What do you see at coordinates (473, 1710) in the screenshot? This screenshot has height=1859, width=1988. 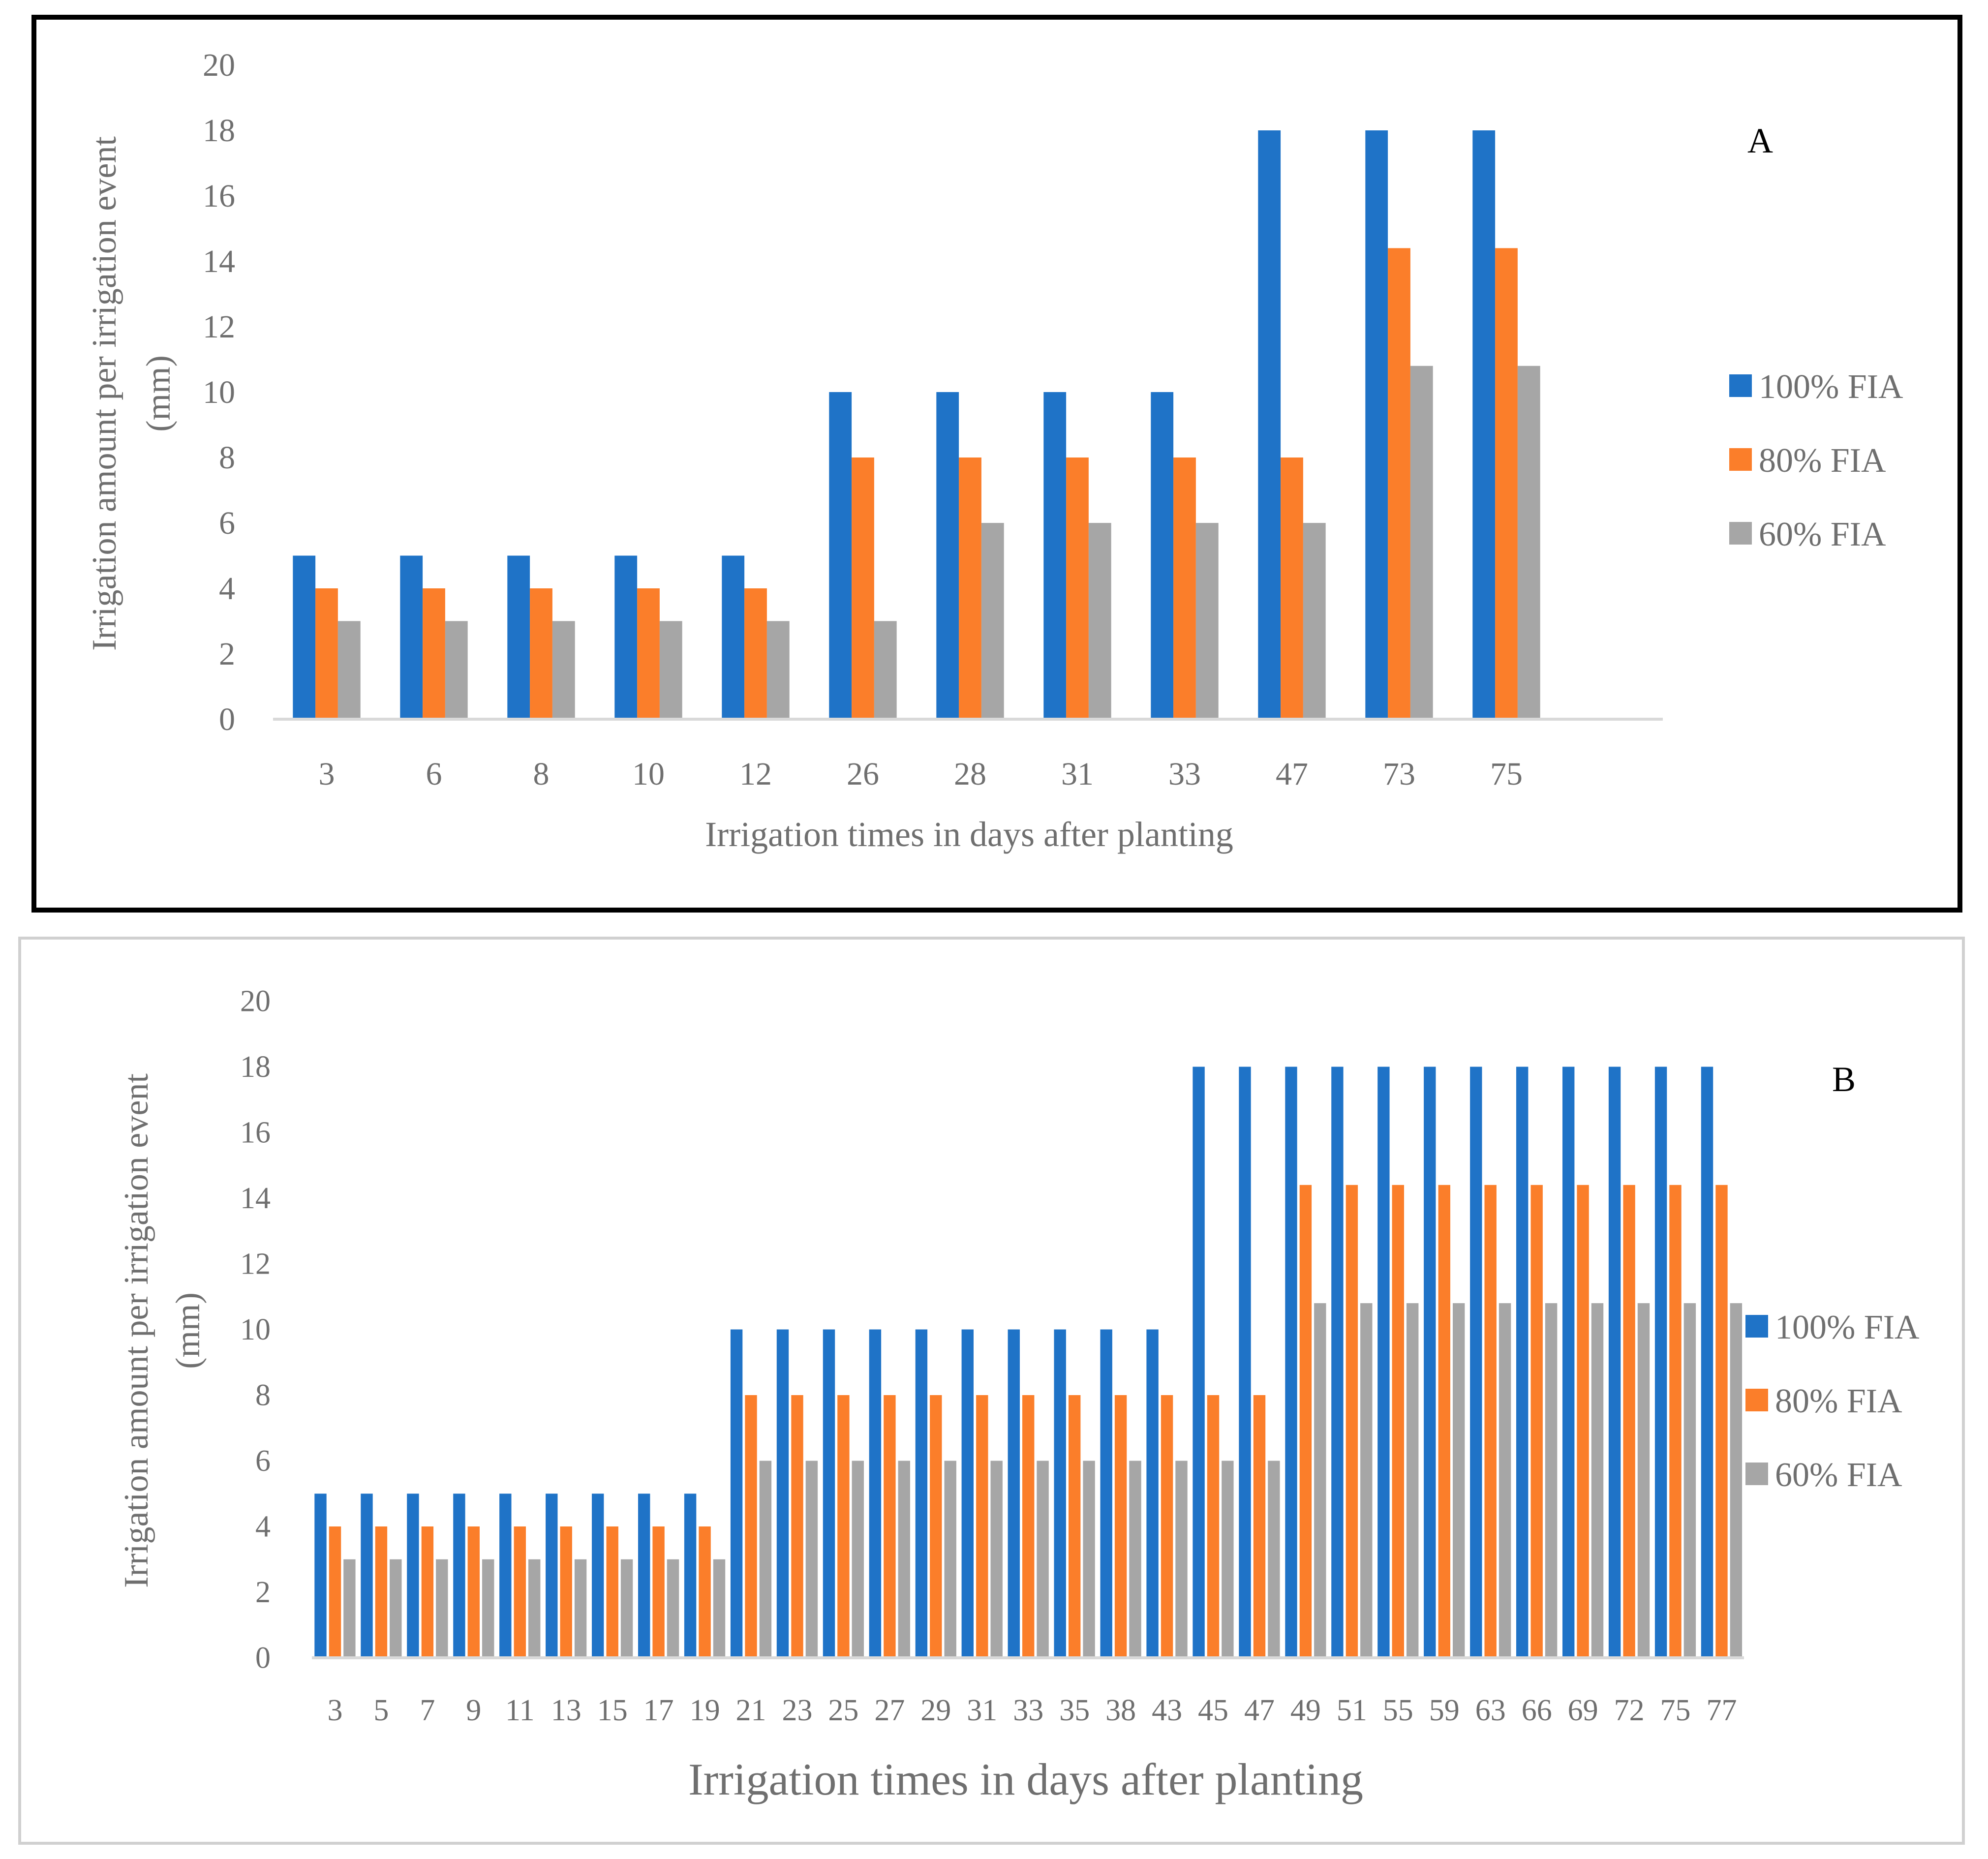 I see `x-tick-label: 9` at bounding box center [473, 1710].